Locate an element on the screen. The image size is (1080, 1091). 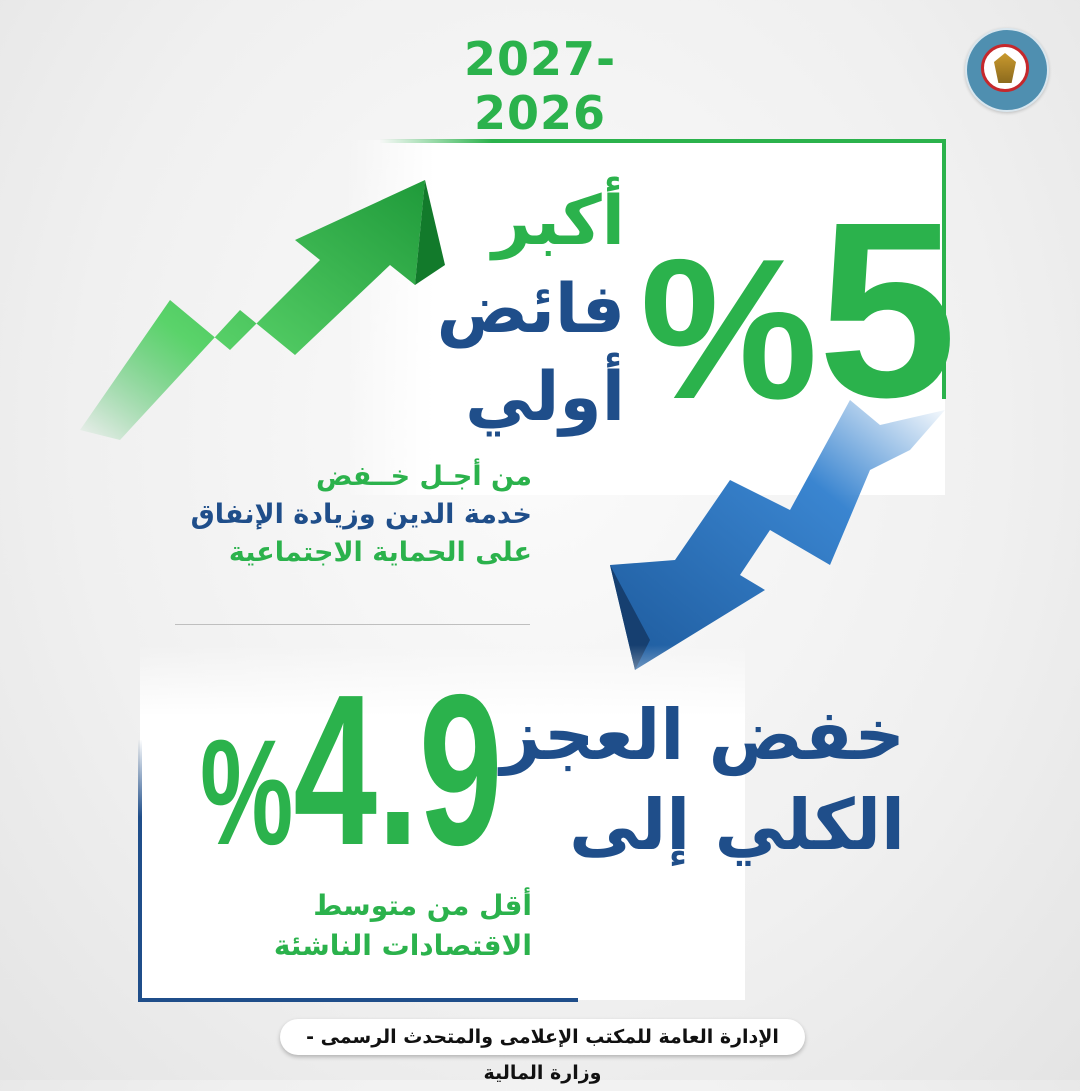
surplus-figure: % 5 is located at coordinates (798, 310).